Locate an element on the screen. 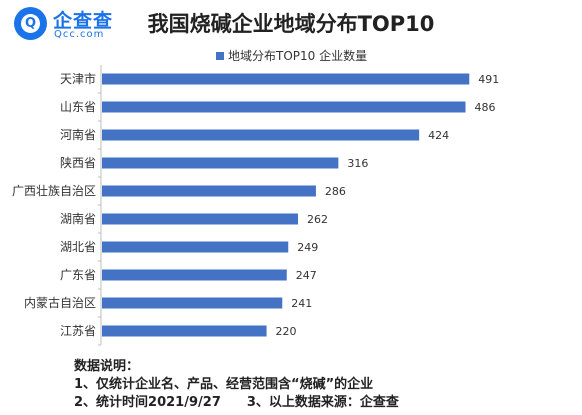 Image resolution: width=582 pixels, height=415 pixels. chart-legend: 地域分布TOP10 企业数量 is located at coordinates (291, 55).